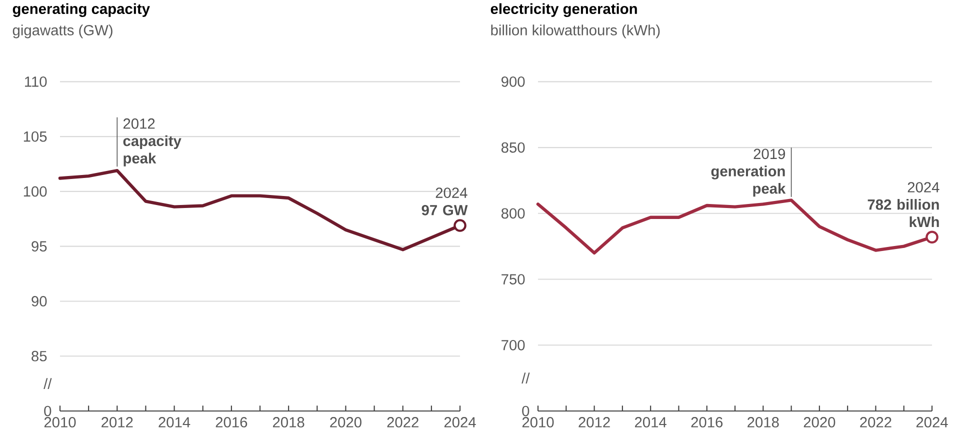 Image resolution: width=956 pixels, height=443 pixels. What do you see at coordinates (513, 147) in the screenshot?
I see `y-tick-label: 850` at bounding box center [513, 147].